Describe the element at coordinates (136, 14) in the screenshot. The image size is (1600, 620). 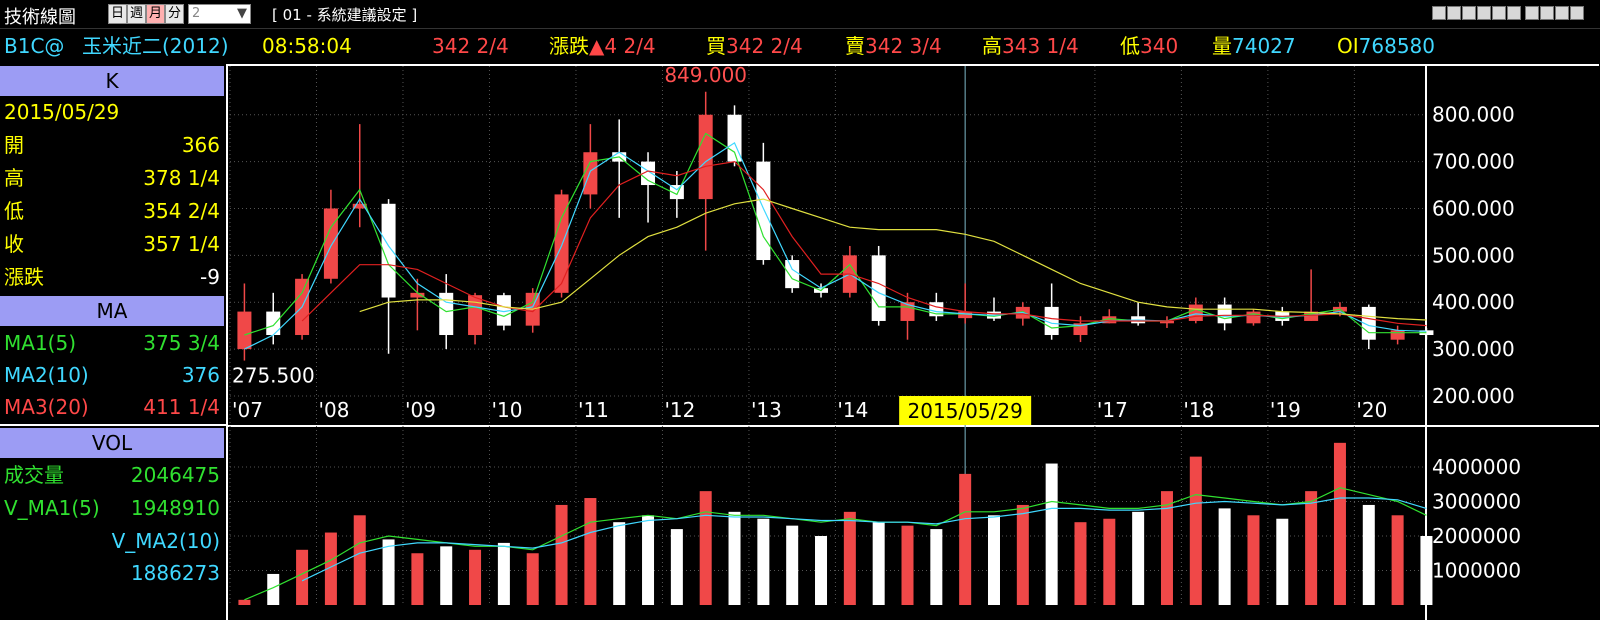
I see `period-button: 週` at that location.